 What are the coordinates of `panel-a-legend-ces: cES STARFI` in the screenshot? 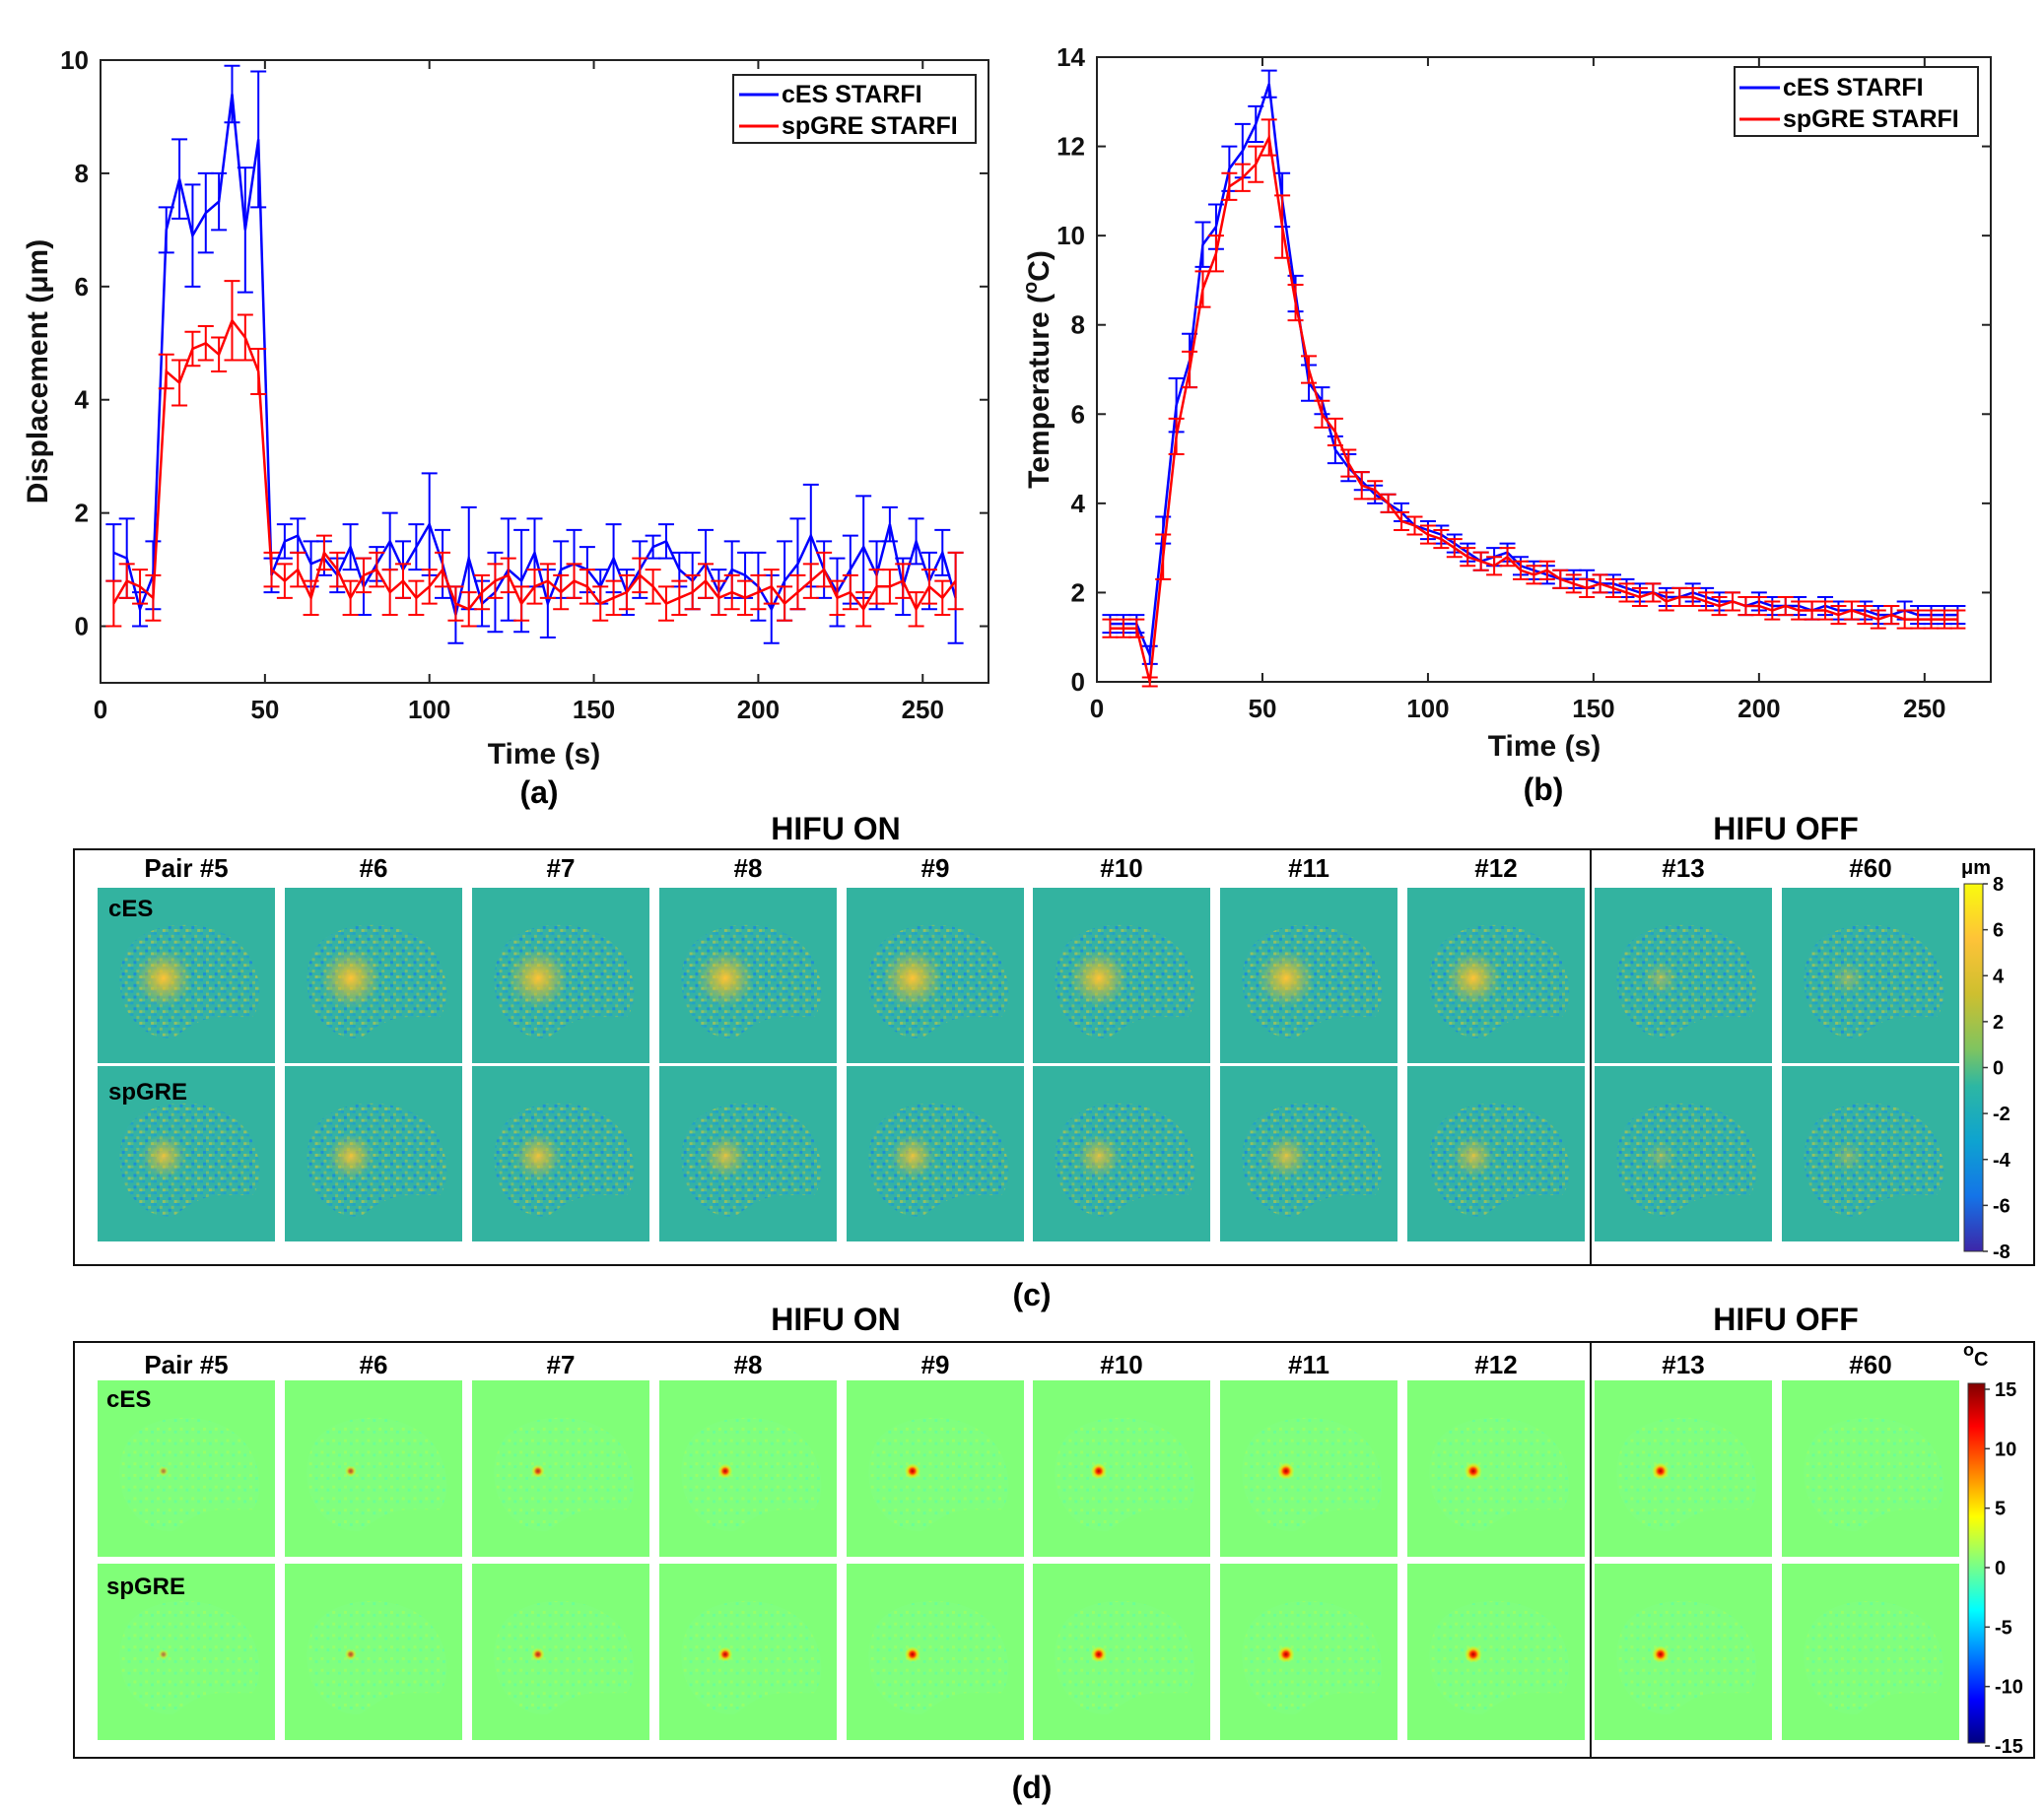 It's located at (852, 94).